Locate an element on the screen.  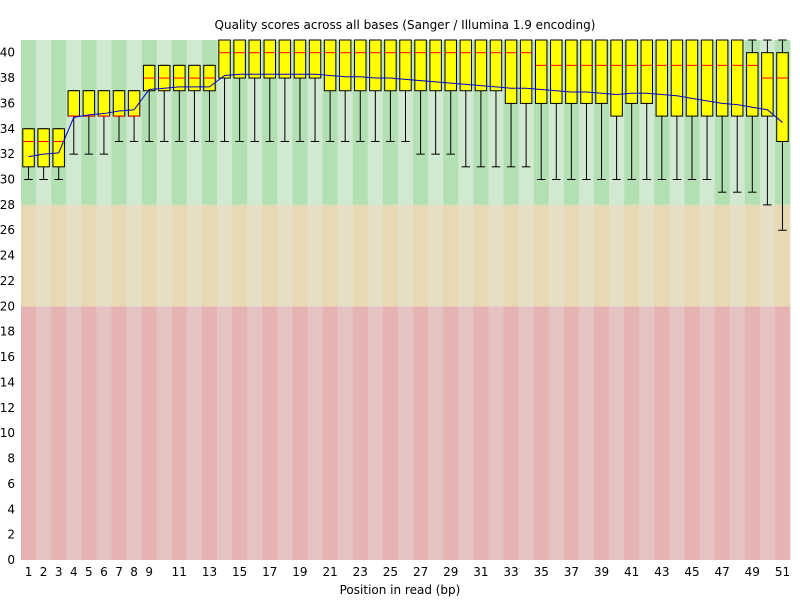
x-tick-label-39: 39 is located at coordinates (601, 572).